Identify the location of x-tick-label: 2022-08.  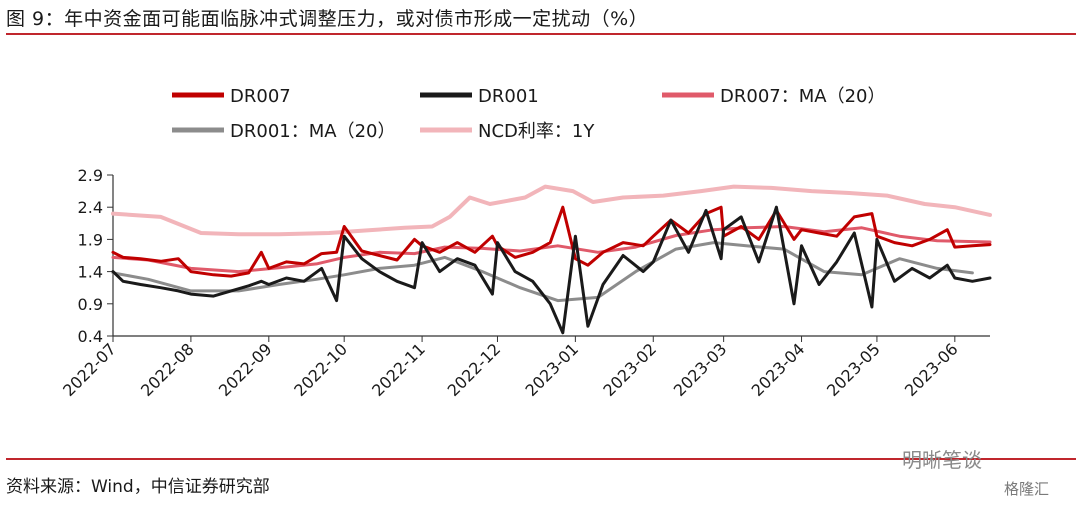
(167, 369).